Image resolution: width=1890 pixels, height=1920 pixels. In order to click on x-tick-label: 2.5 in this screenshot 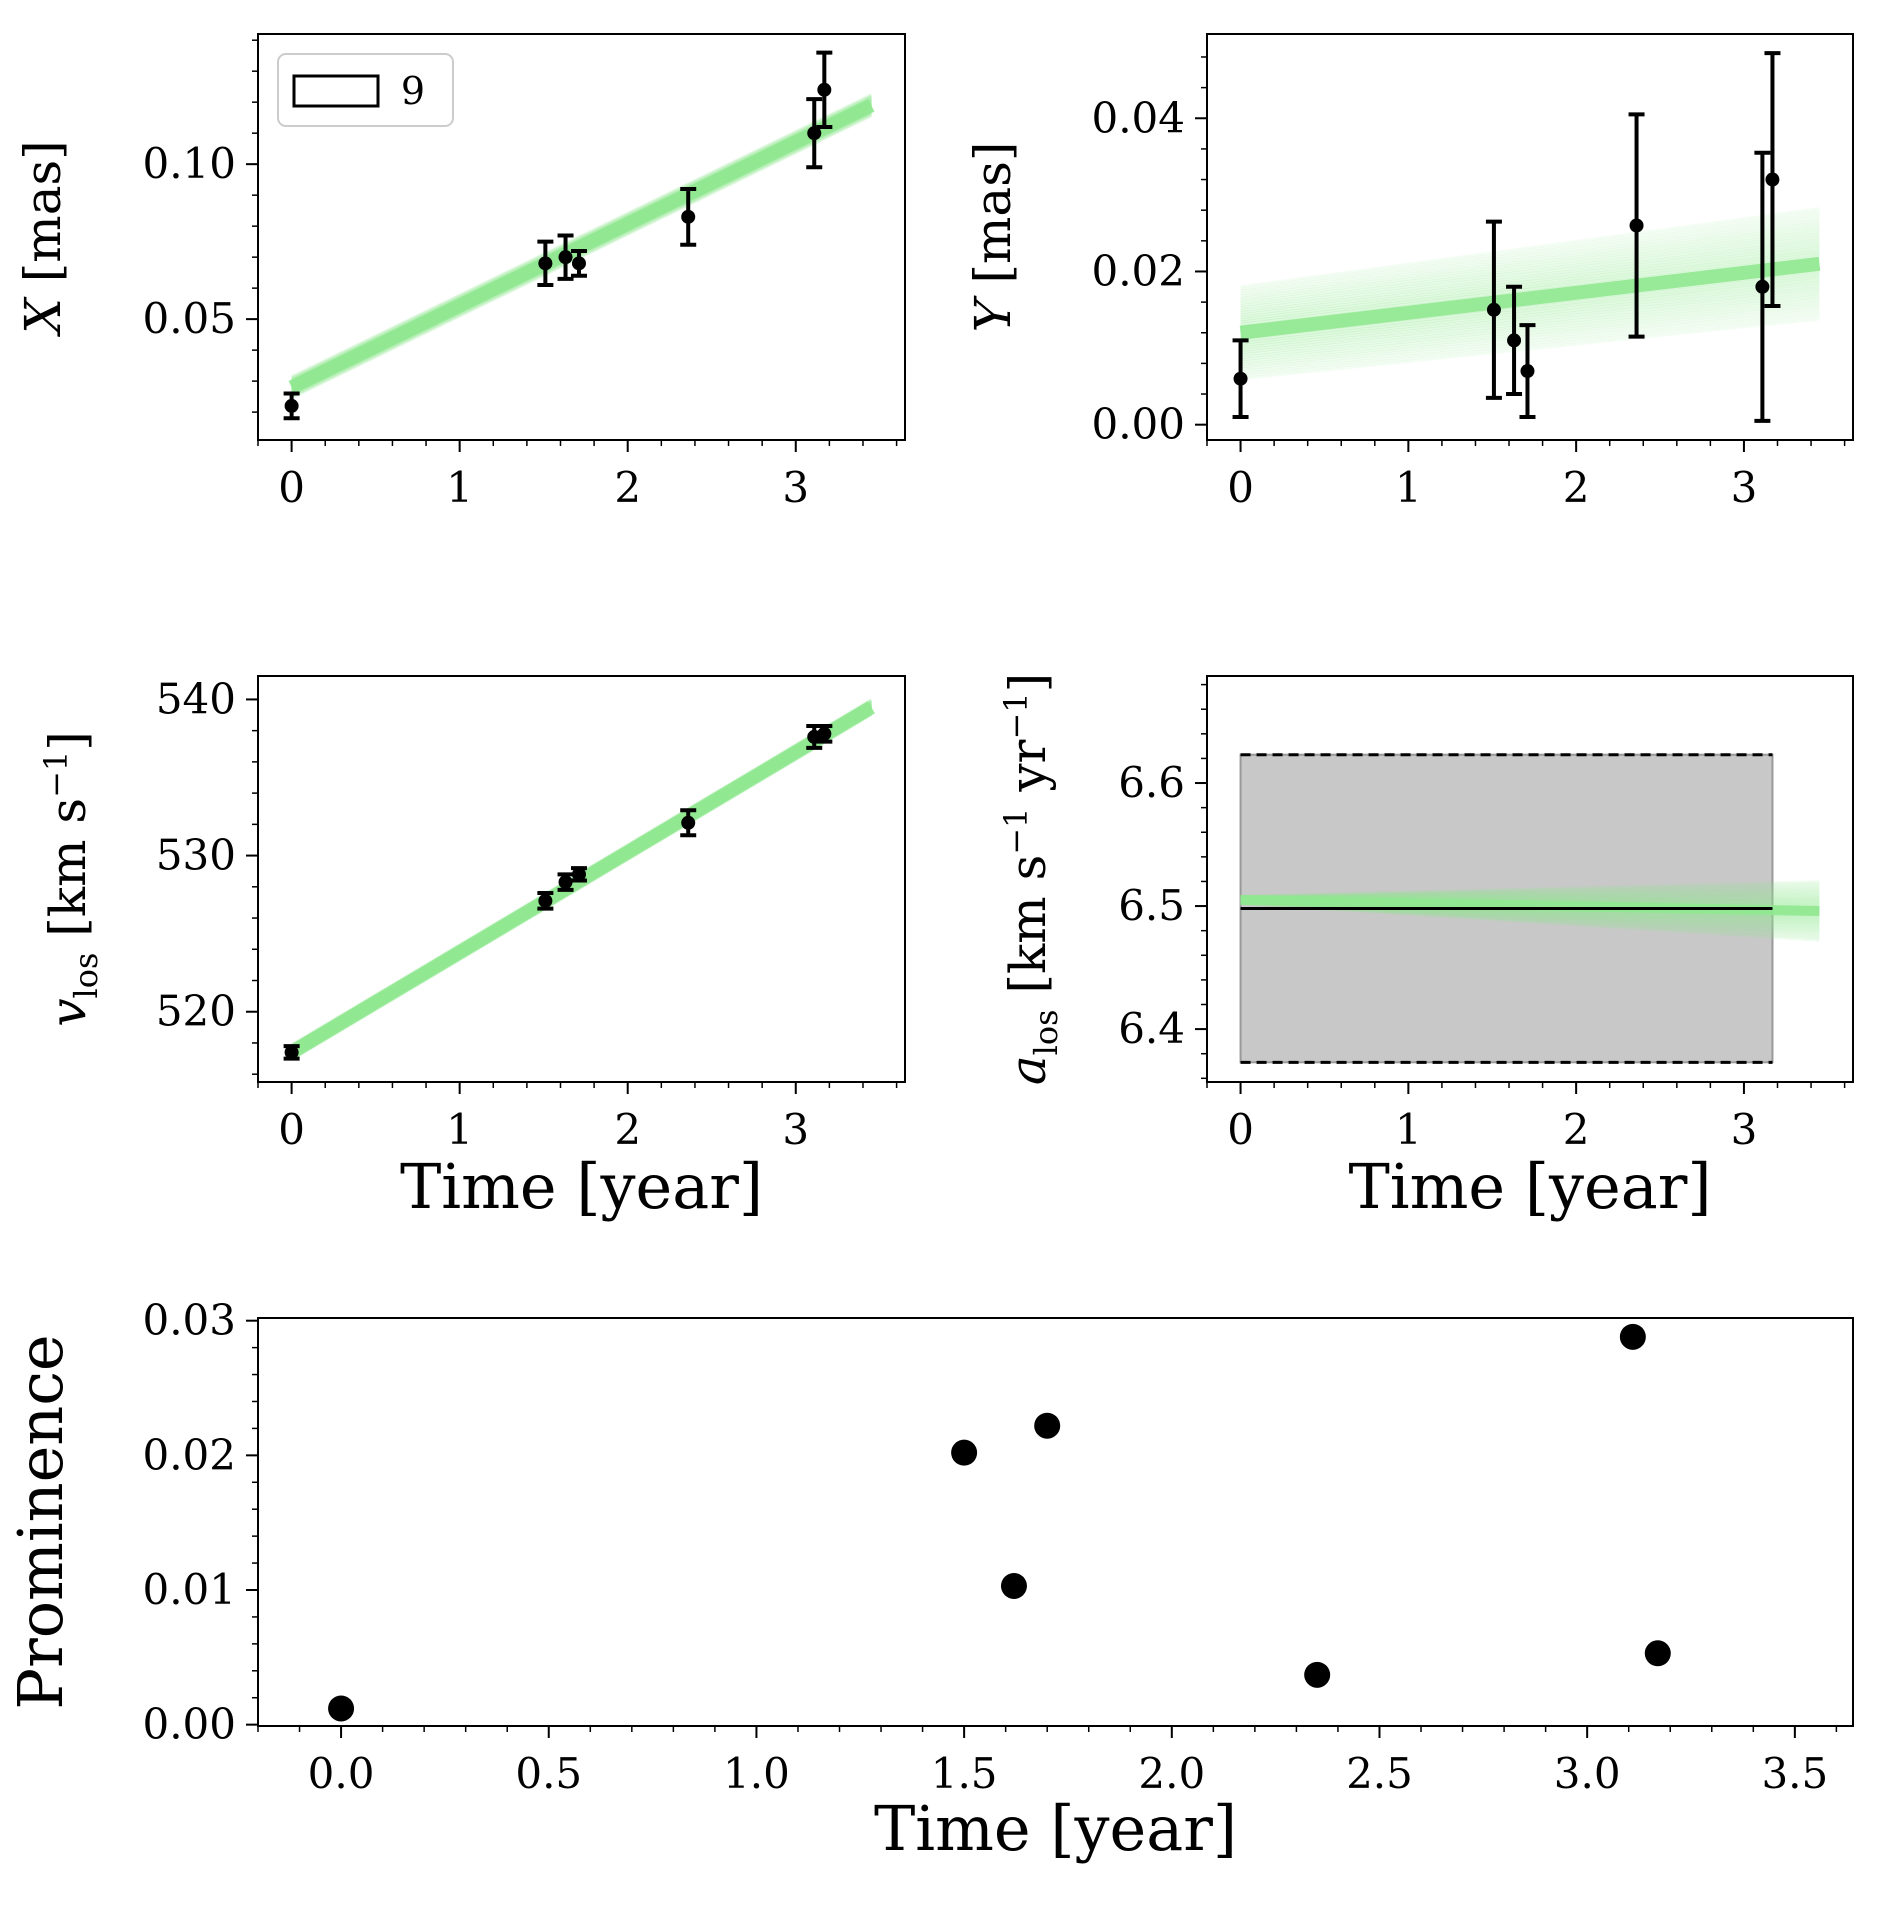, I will do `click(1379, 1773)`.